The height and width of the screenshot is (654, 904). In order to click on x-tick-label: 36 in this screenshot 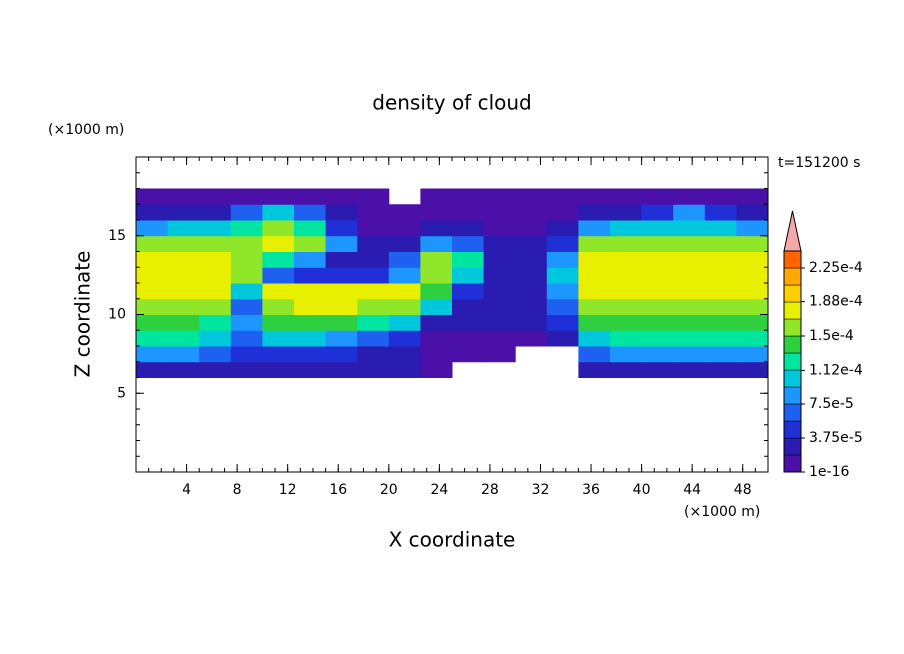, I will do `click(591, 490)`.